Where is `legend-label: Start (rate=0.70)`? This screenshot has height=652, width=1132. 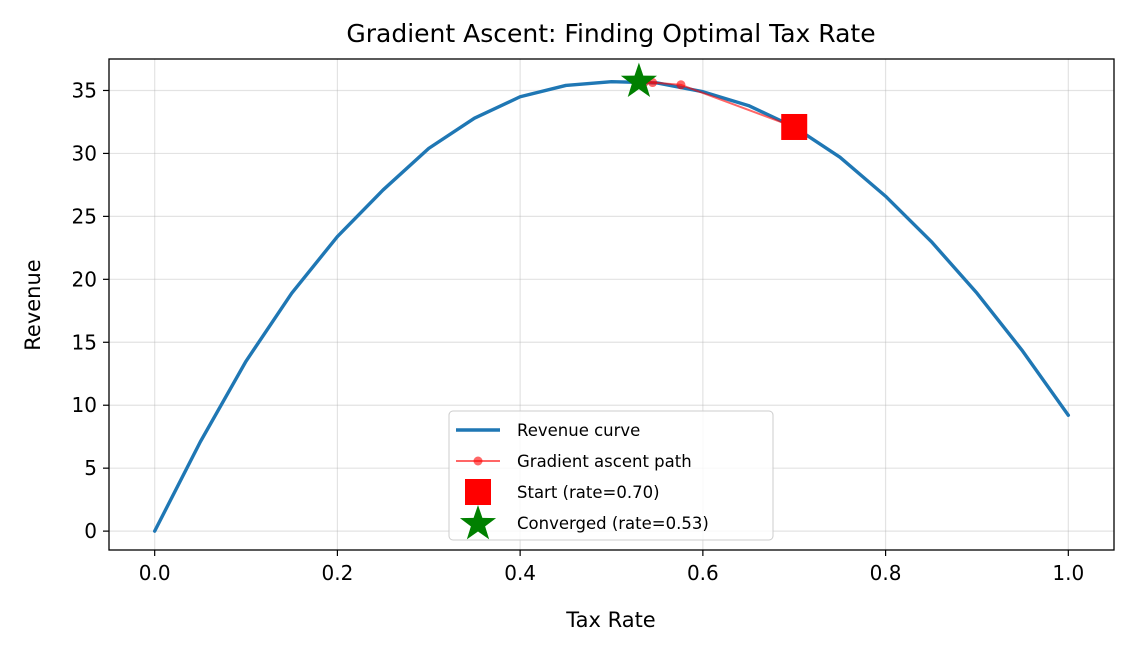 legend-label: Start (rate=0.70) is located at coordinates (588, 492).